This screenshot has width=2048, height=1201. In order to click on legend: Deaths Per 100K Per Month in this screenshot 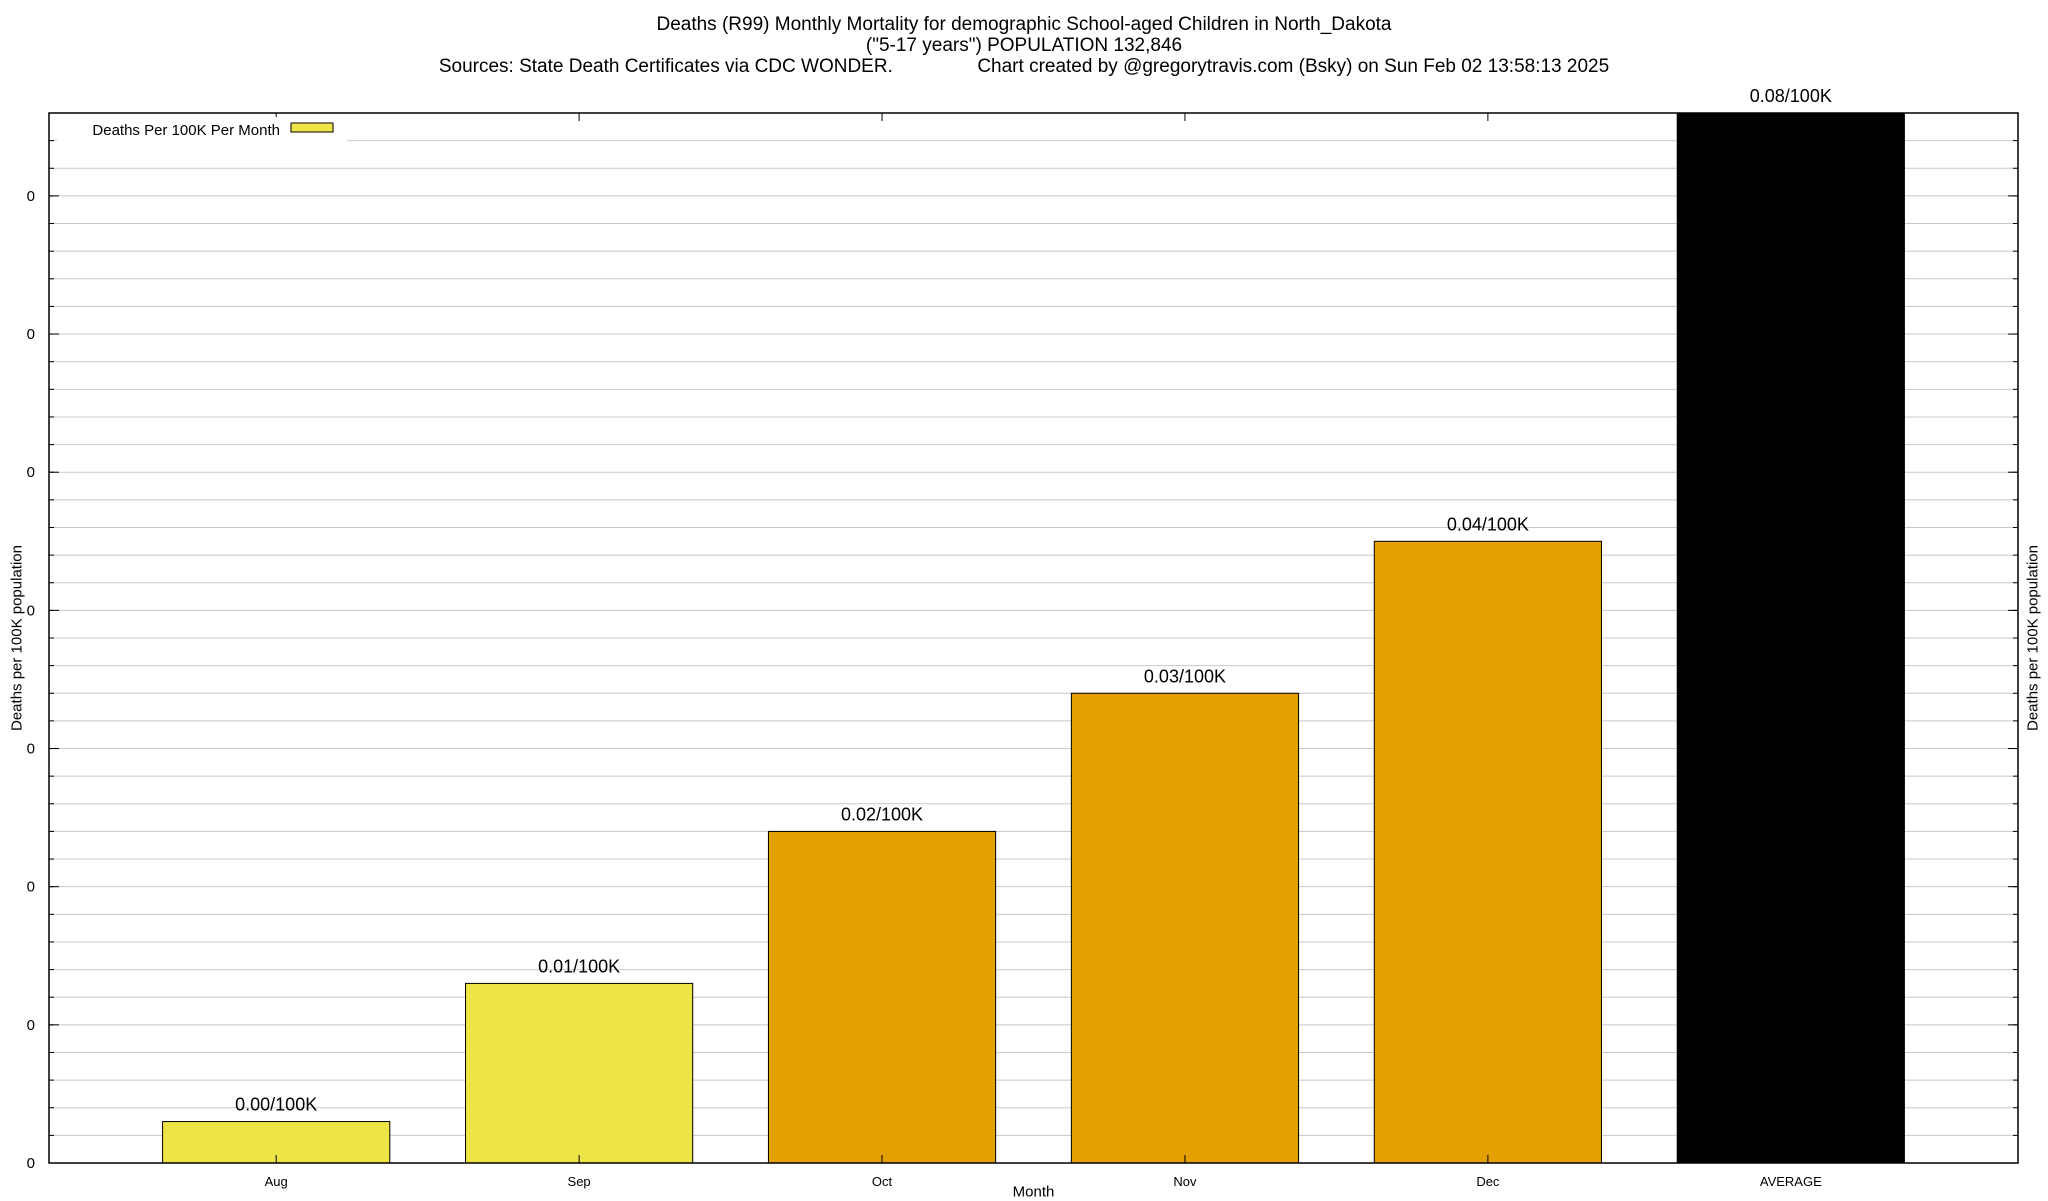, I will do `click(202, 130)`.